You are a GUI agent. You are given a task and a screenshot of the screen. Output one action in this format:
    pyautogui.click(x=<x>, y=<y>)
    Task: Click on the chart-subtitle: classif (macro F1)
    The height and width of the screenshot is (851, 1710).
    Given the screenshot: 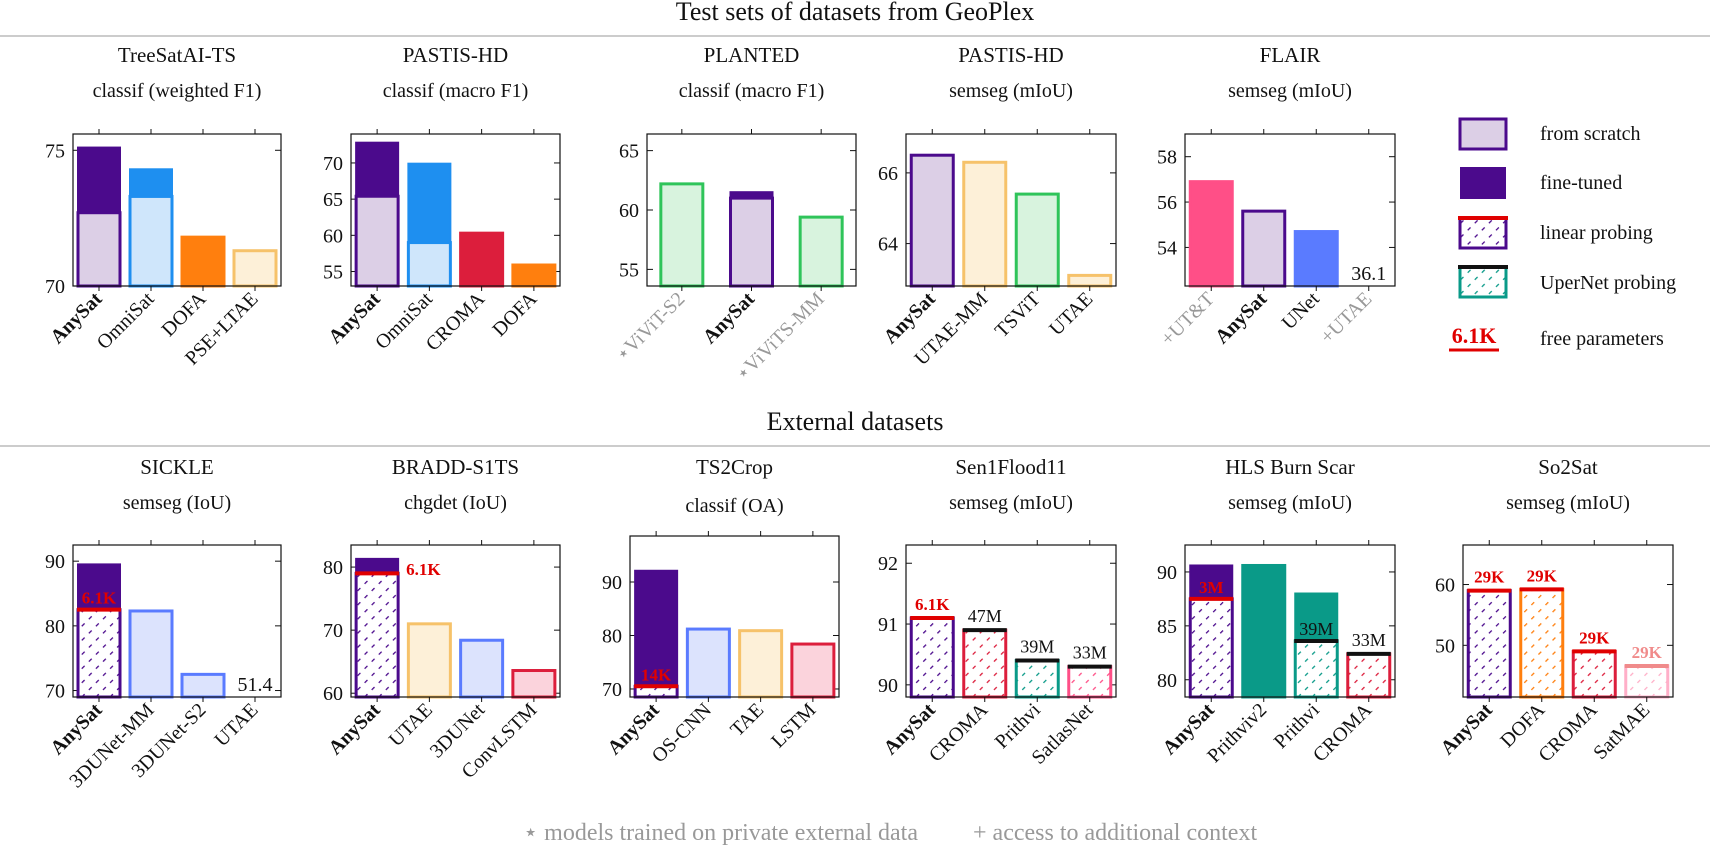 What is the action you would take?
    pyautogui.click(x=456, y=91)
    